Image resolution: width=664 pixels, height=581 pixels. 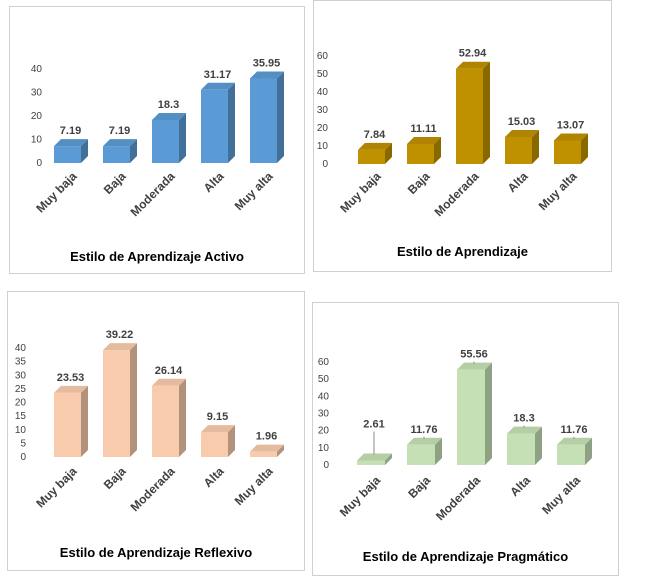 What do you see at coordinates (571, 125) in the screenshot?
I see `data-label: 13.07` at bounding box center [571, 125].